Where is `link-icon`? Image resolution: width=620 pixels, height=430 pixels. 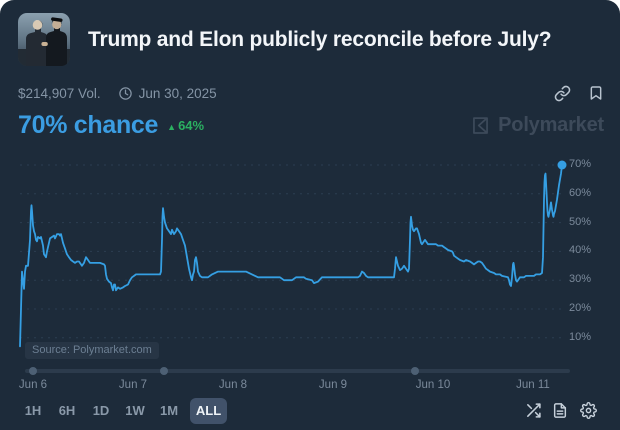 link-icon is located at coordinates (562, 93).